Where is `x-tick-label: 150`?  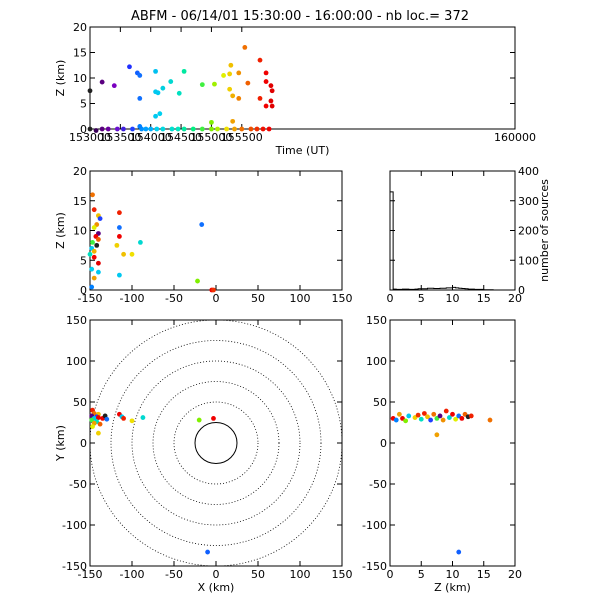 x-tick-label: 150 is located at coordinates (342, 298).